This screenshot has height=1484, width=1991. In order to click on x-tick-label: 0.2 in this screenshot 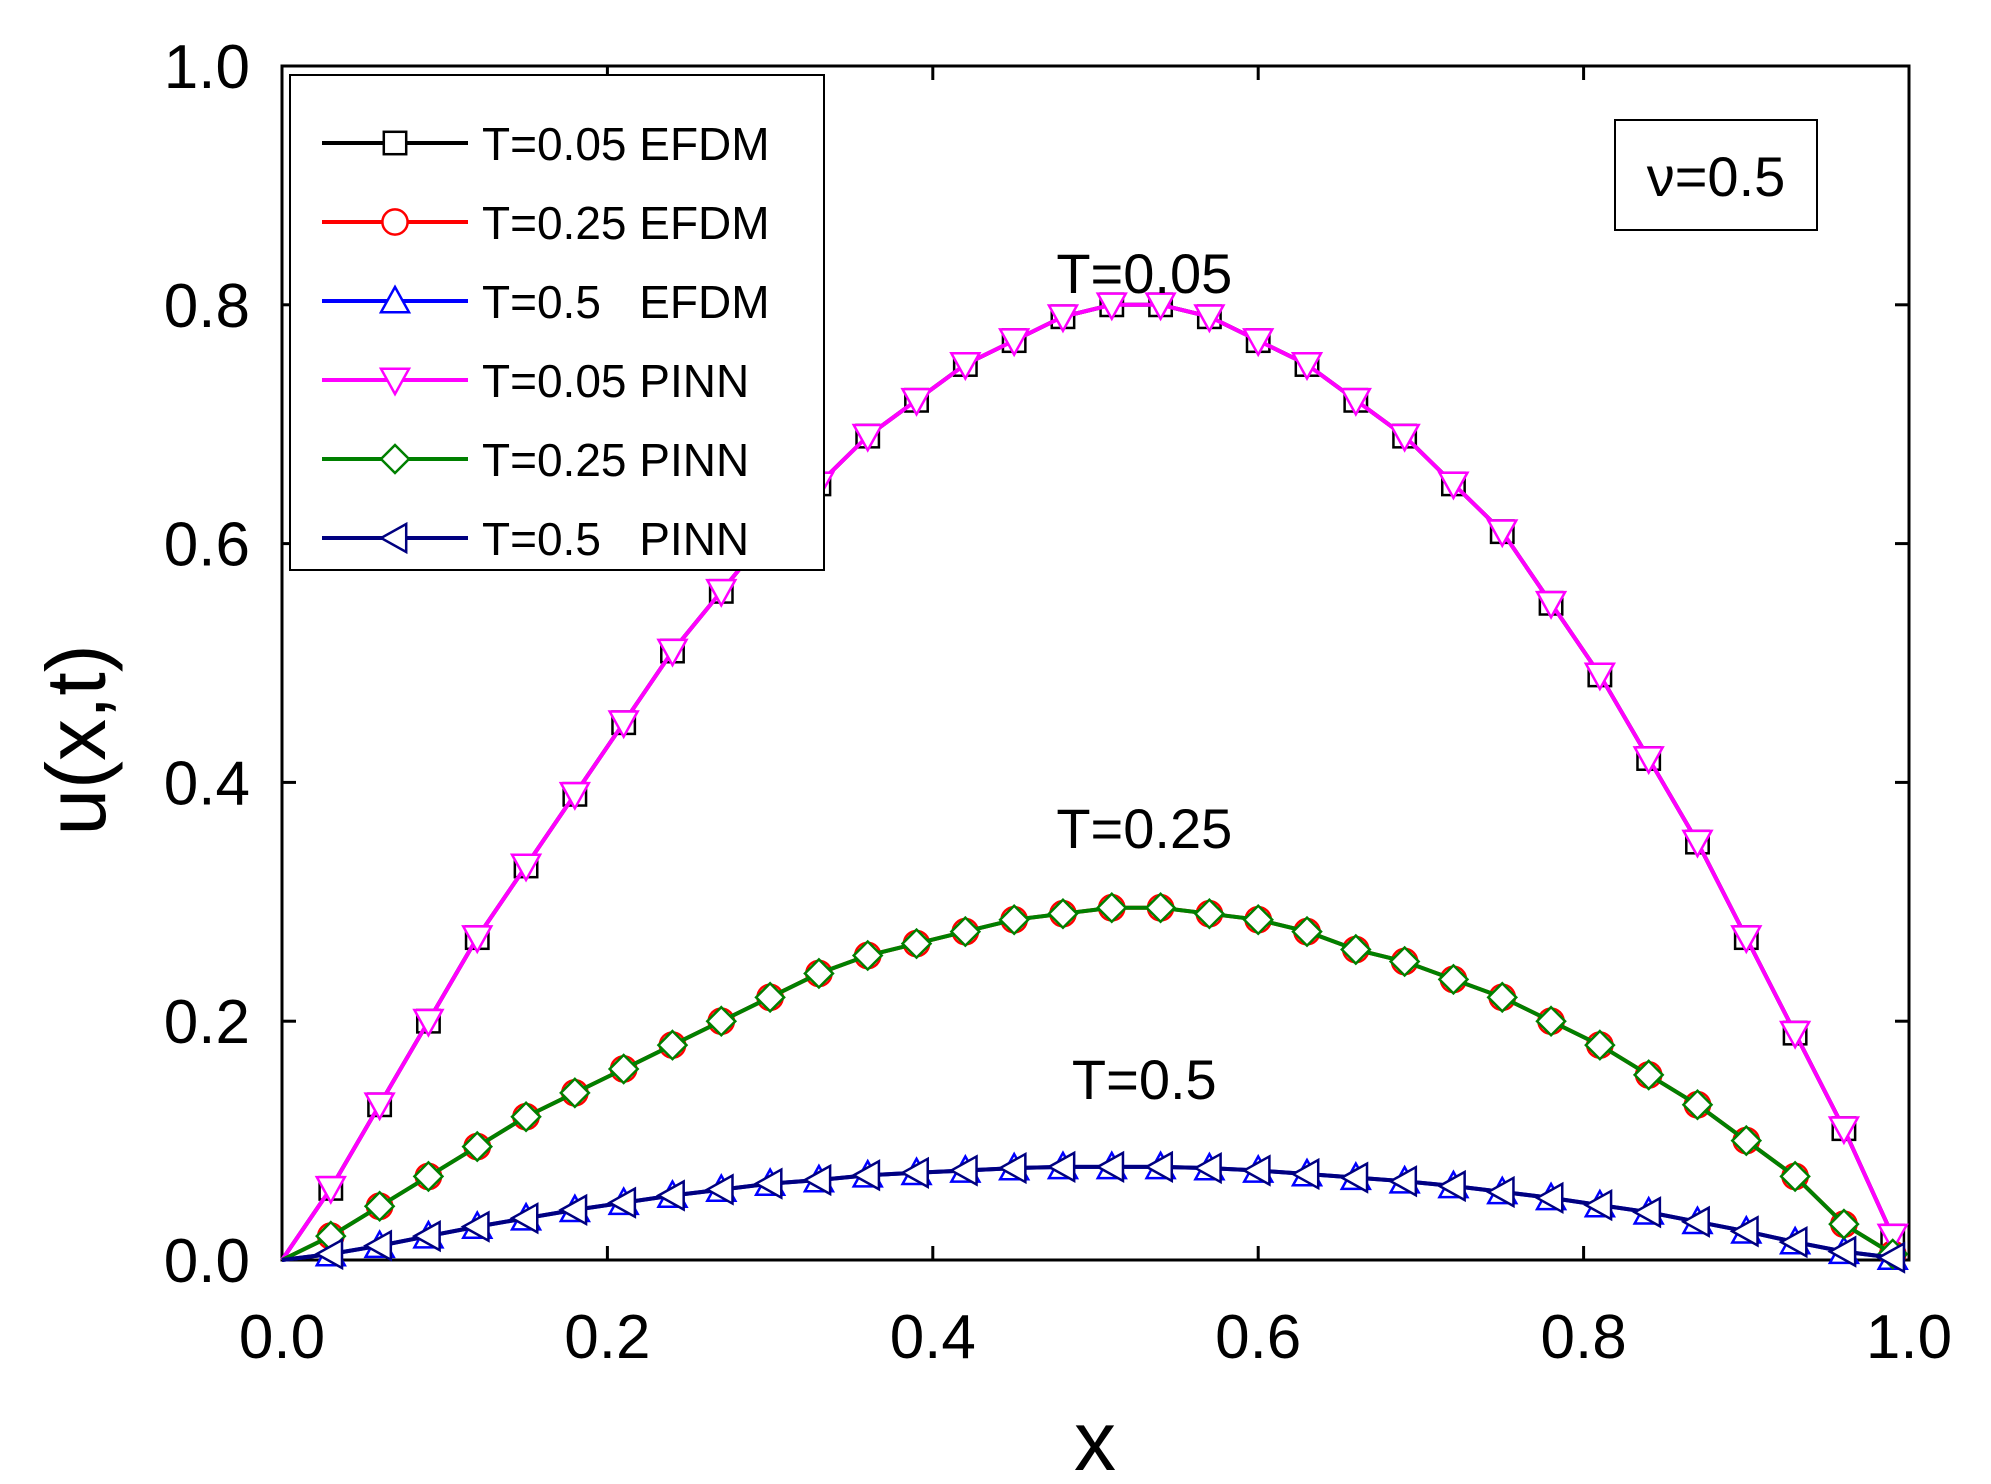, I will do `click(607, 1337)`.